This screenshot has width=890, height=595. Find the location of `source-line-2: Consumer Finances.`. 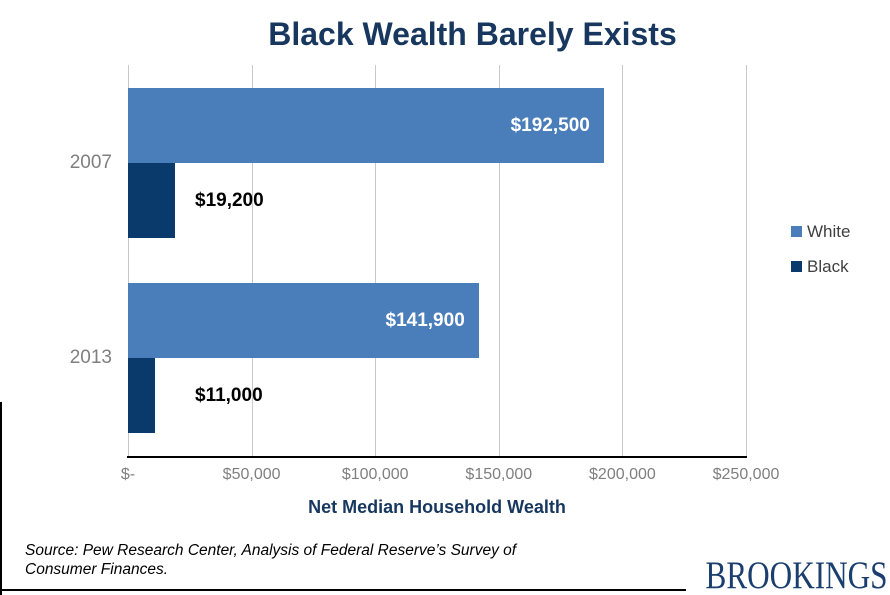

source-line-2: Consumer Finances. is located at coordinates (97, 569).